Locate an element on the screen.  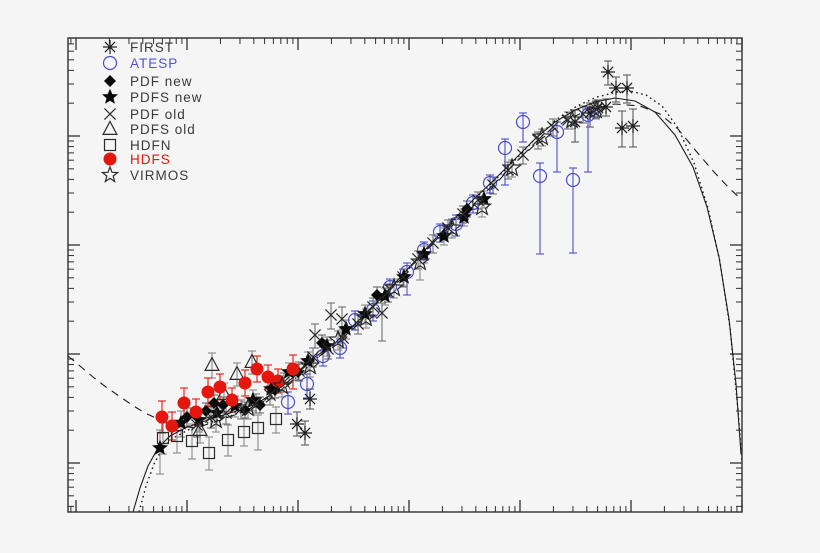
legend-marker-pdf-new-icon is located at coordinates (110, 81).